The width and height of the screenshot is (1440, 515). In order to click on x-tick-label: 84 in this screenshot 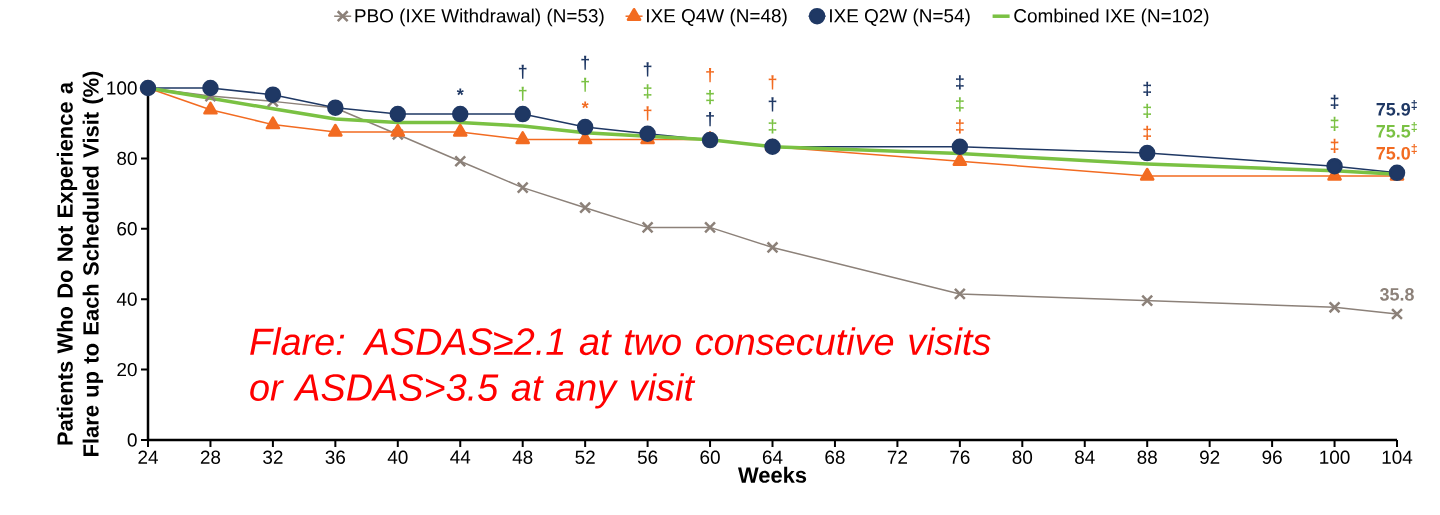, I will do `click(1085, 457)`.